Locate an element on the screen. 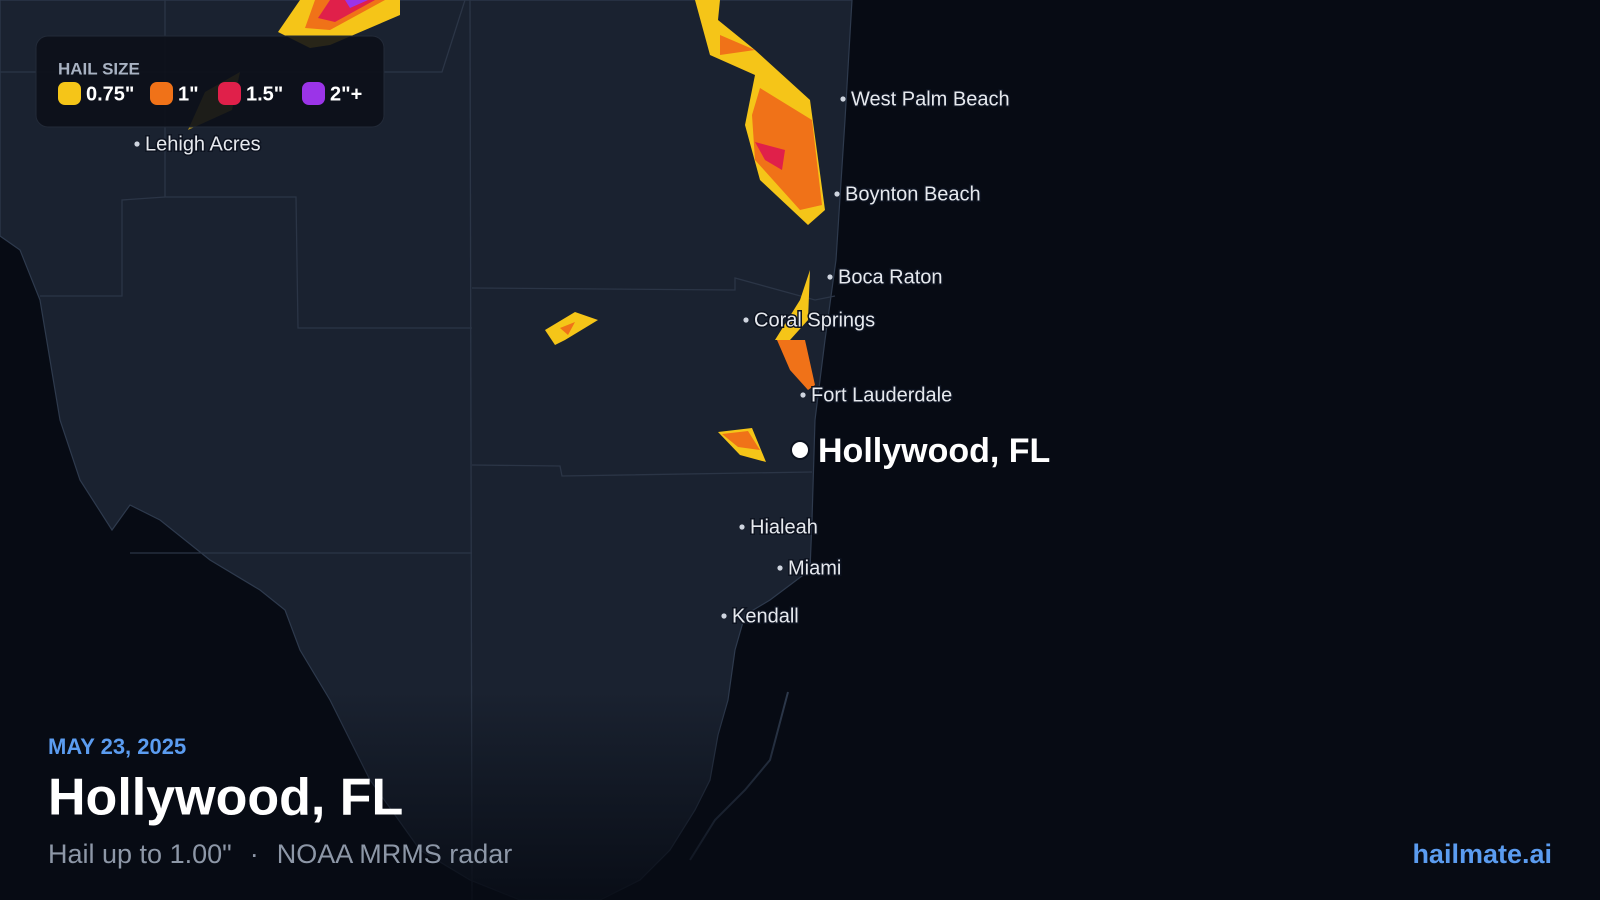 Image resolution: width=1600 pixels, height=900 pixels. city-label: Lehigh Acres is located at coordinates (203, 144).